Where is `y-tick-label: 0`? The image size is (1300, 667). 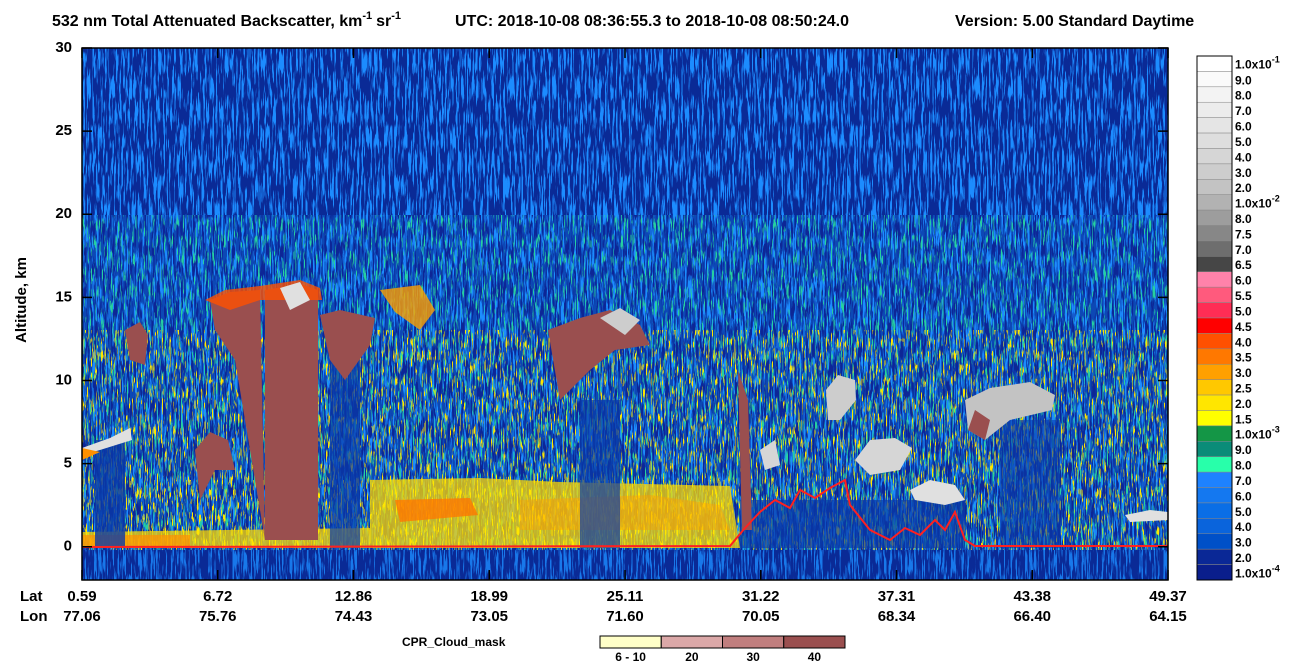
y-tick-label: 0 is located at coordinates (68, 546).